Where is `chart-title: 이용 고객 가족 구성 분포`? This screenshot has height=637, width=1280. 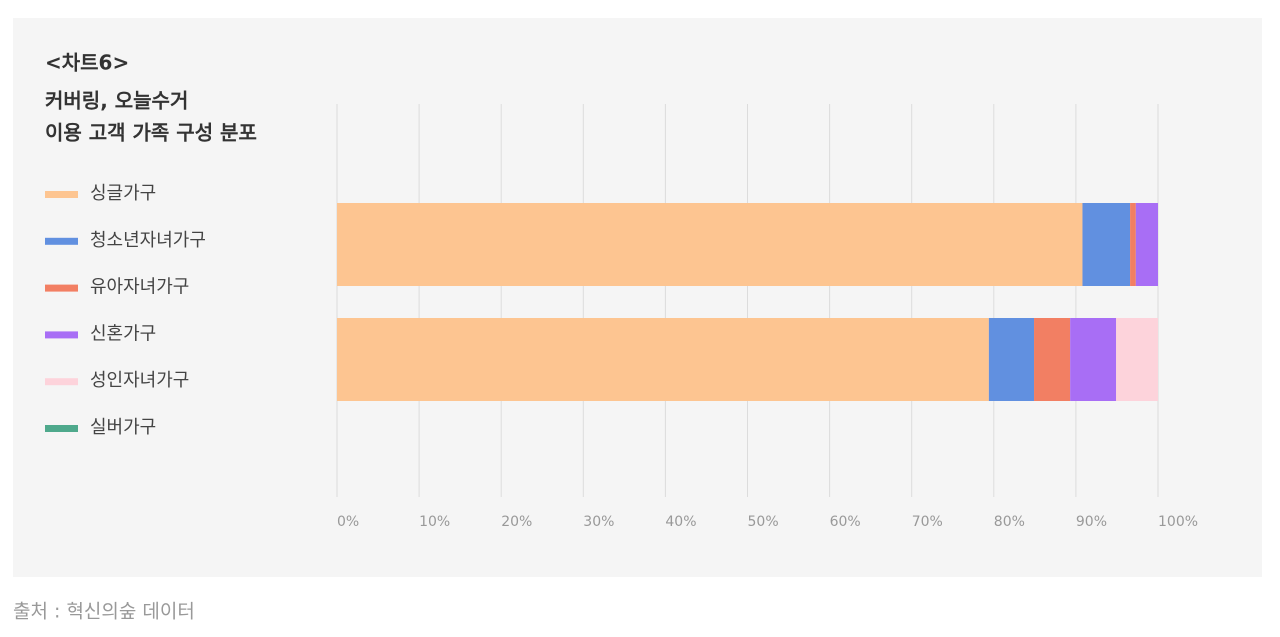 chart-title: 이용 고객 가족 구성 분포 is located at coordinates (151, 133).